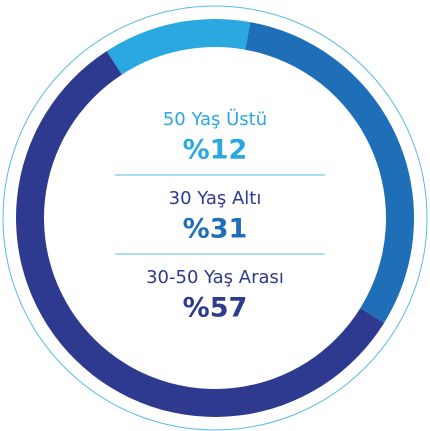 Image resolution: width=430 pixels, height=431 pixels. Describe the element at coordinates (215, 119) in the screenshot. I see `category-label: 50 Yaş Üstü` at that location.